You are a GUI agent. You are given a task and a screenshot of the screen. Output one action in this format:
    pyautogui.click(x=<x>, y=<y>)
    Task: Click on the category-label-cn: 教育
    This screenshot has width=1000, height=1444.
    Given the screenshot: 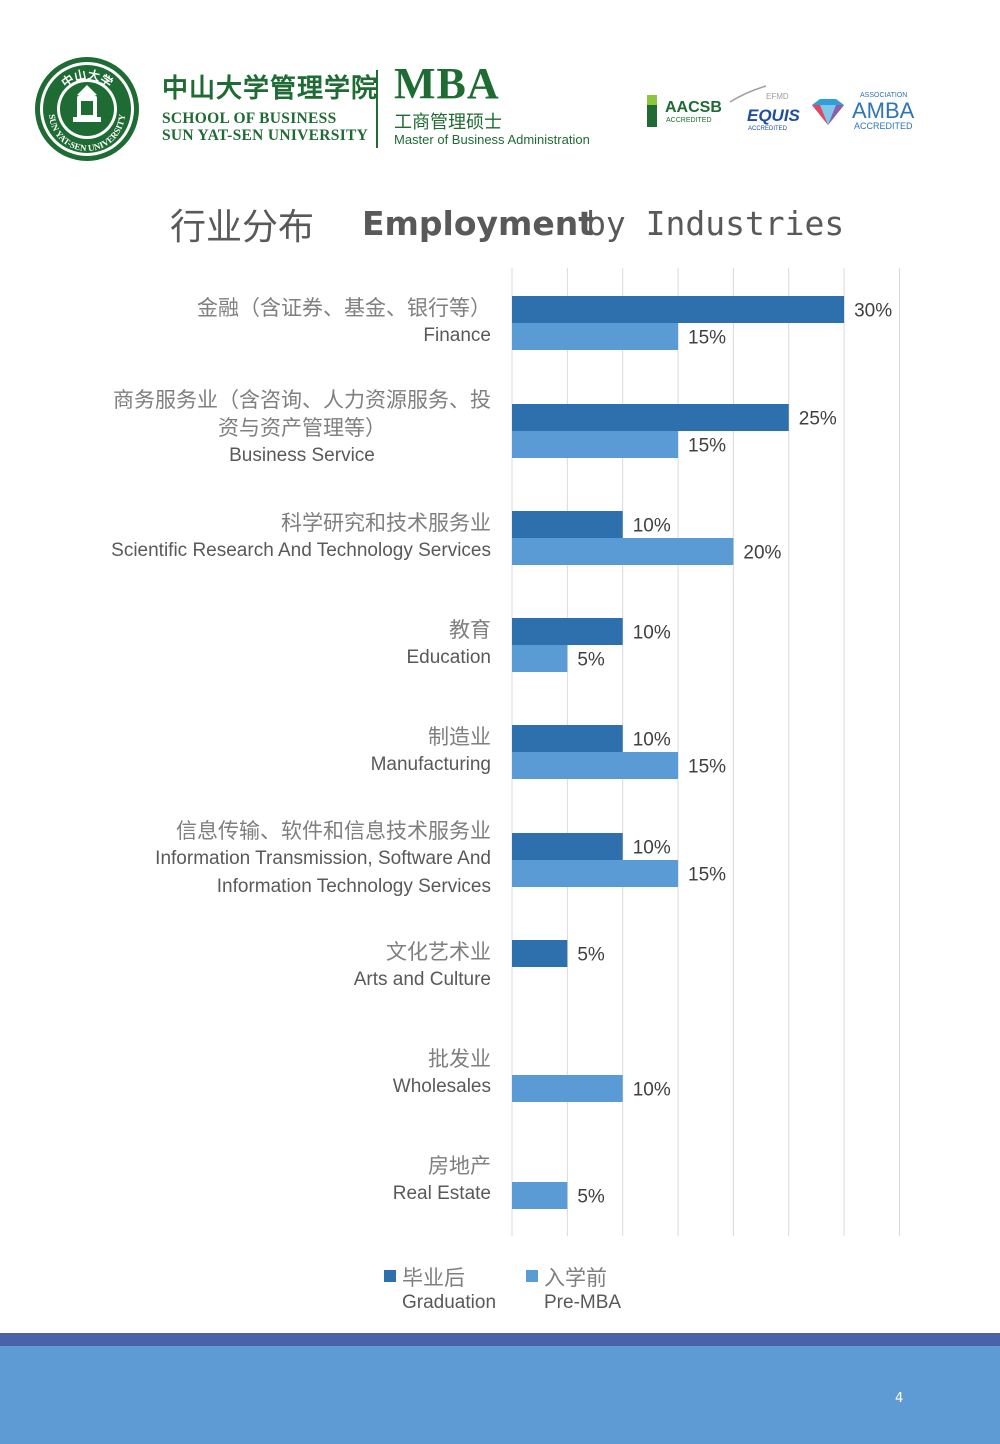 What is the action you would take?
    pyautogui.click(x=470, y=630)
    